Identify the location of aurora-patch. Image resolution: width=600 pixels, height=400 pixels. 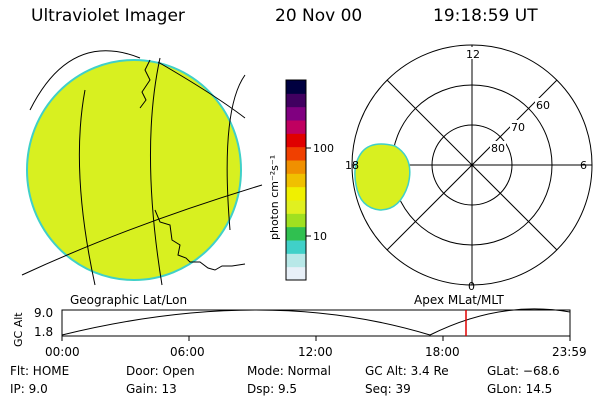
(382, 177).